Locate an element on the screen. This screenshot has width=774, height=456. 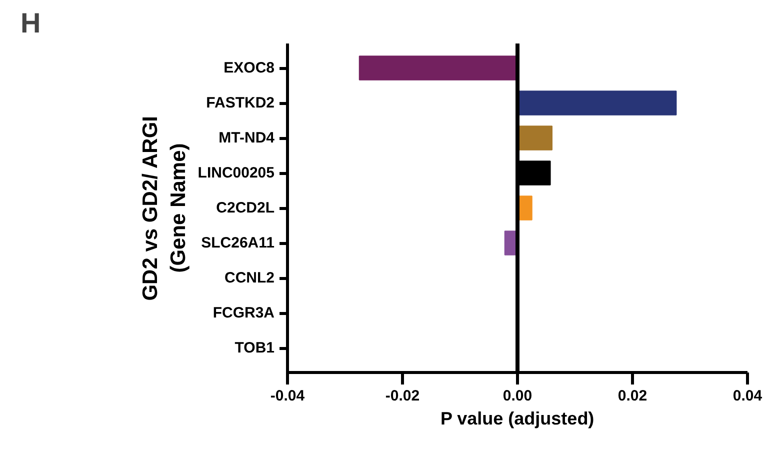
x-tick-label: 0.04 is located at coordinates (747, 396).